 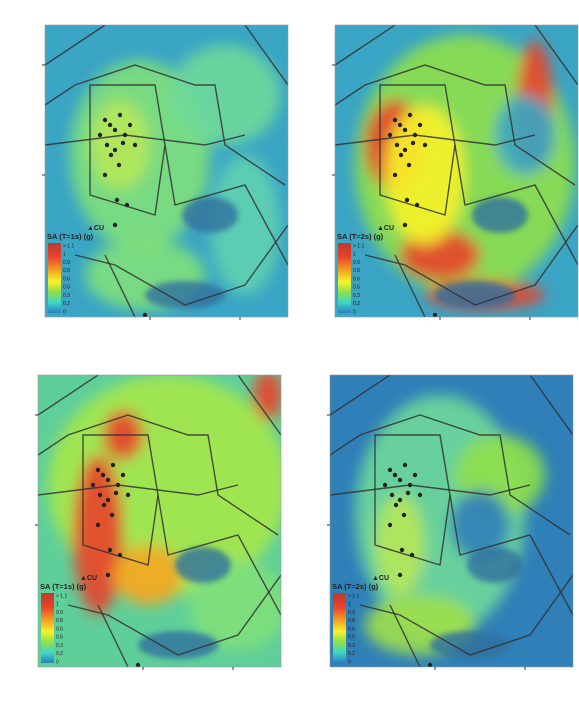 What do you see at coordinates (360, 236) in the screenshot?
I see `legend-title: SA (T=2s) (g)` at bounding box center [360, 236].